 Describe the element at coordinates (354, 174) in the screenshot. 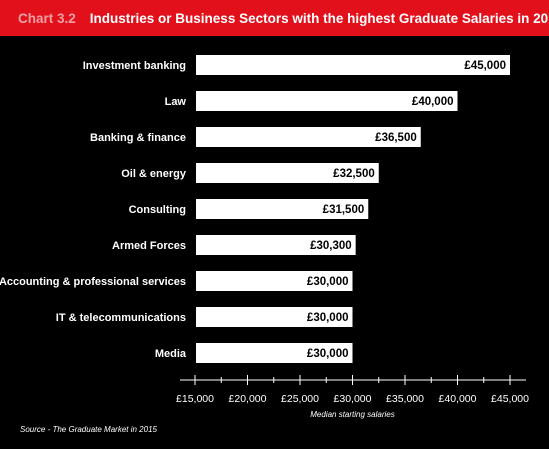

I see `data-label: £32,500` at that location.